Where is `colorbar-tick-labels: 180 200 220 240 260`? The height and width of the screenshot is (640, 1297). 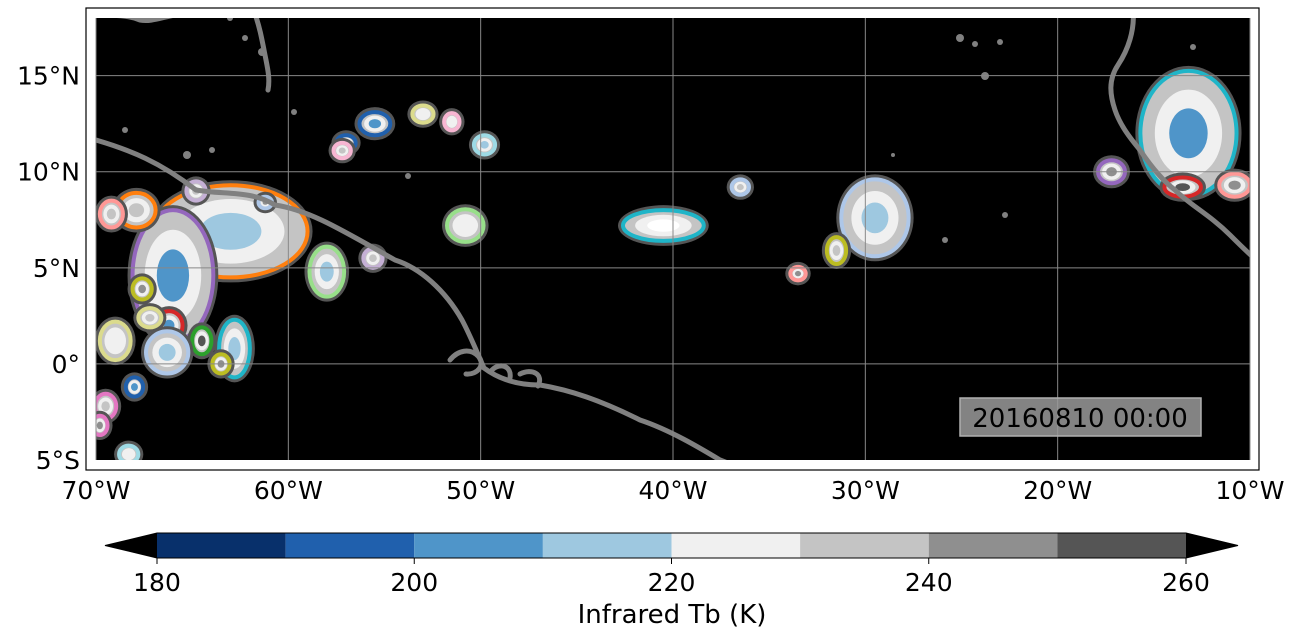 colorbar-tick-labels: 180 200 220 240 260 is located at coordinates (671, 582).